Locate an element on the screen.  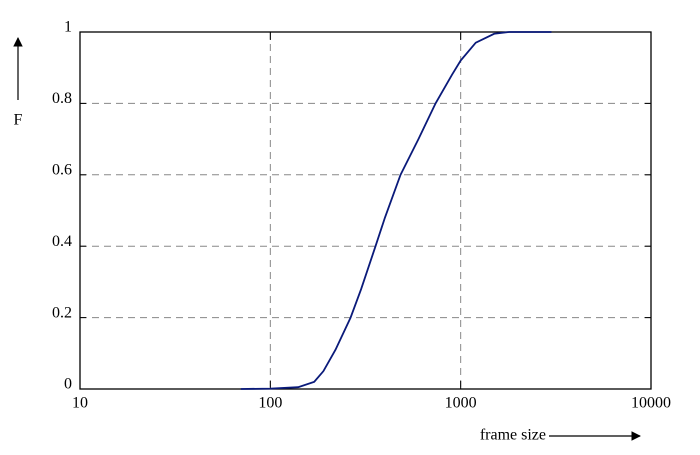
x-tick-label: 100 is located at coordinates (270, 403).